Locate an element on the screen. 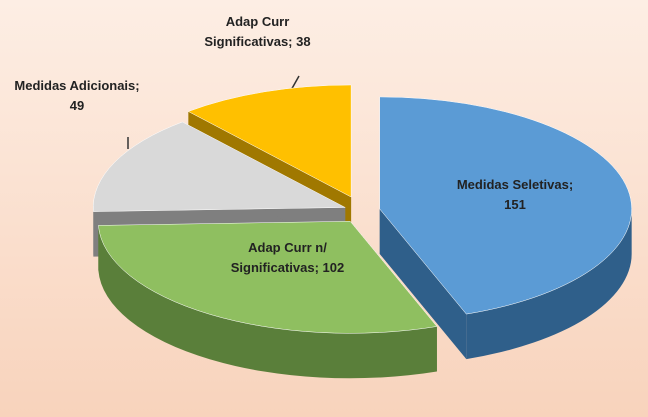 Image resolution: width=648 pixels, height=417 pixels. data-label: Adap Curr n/ Significativas; 102 is located at coordinates (287, 258).